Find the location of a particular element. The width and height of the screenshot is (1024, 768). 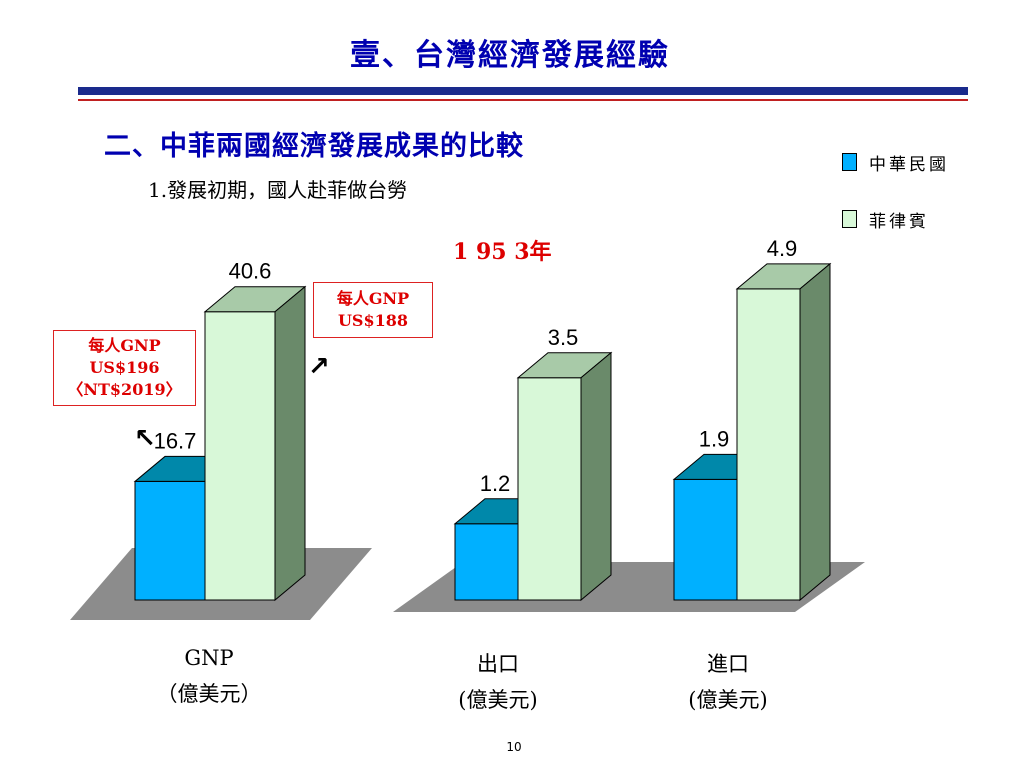

value-label-0-0: 16.7 is located at coordinates (175, 440).